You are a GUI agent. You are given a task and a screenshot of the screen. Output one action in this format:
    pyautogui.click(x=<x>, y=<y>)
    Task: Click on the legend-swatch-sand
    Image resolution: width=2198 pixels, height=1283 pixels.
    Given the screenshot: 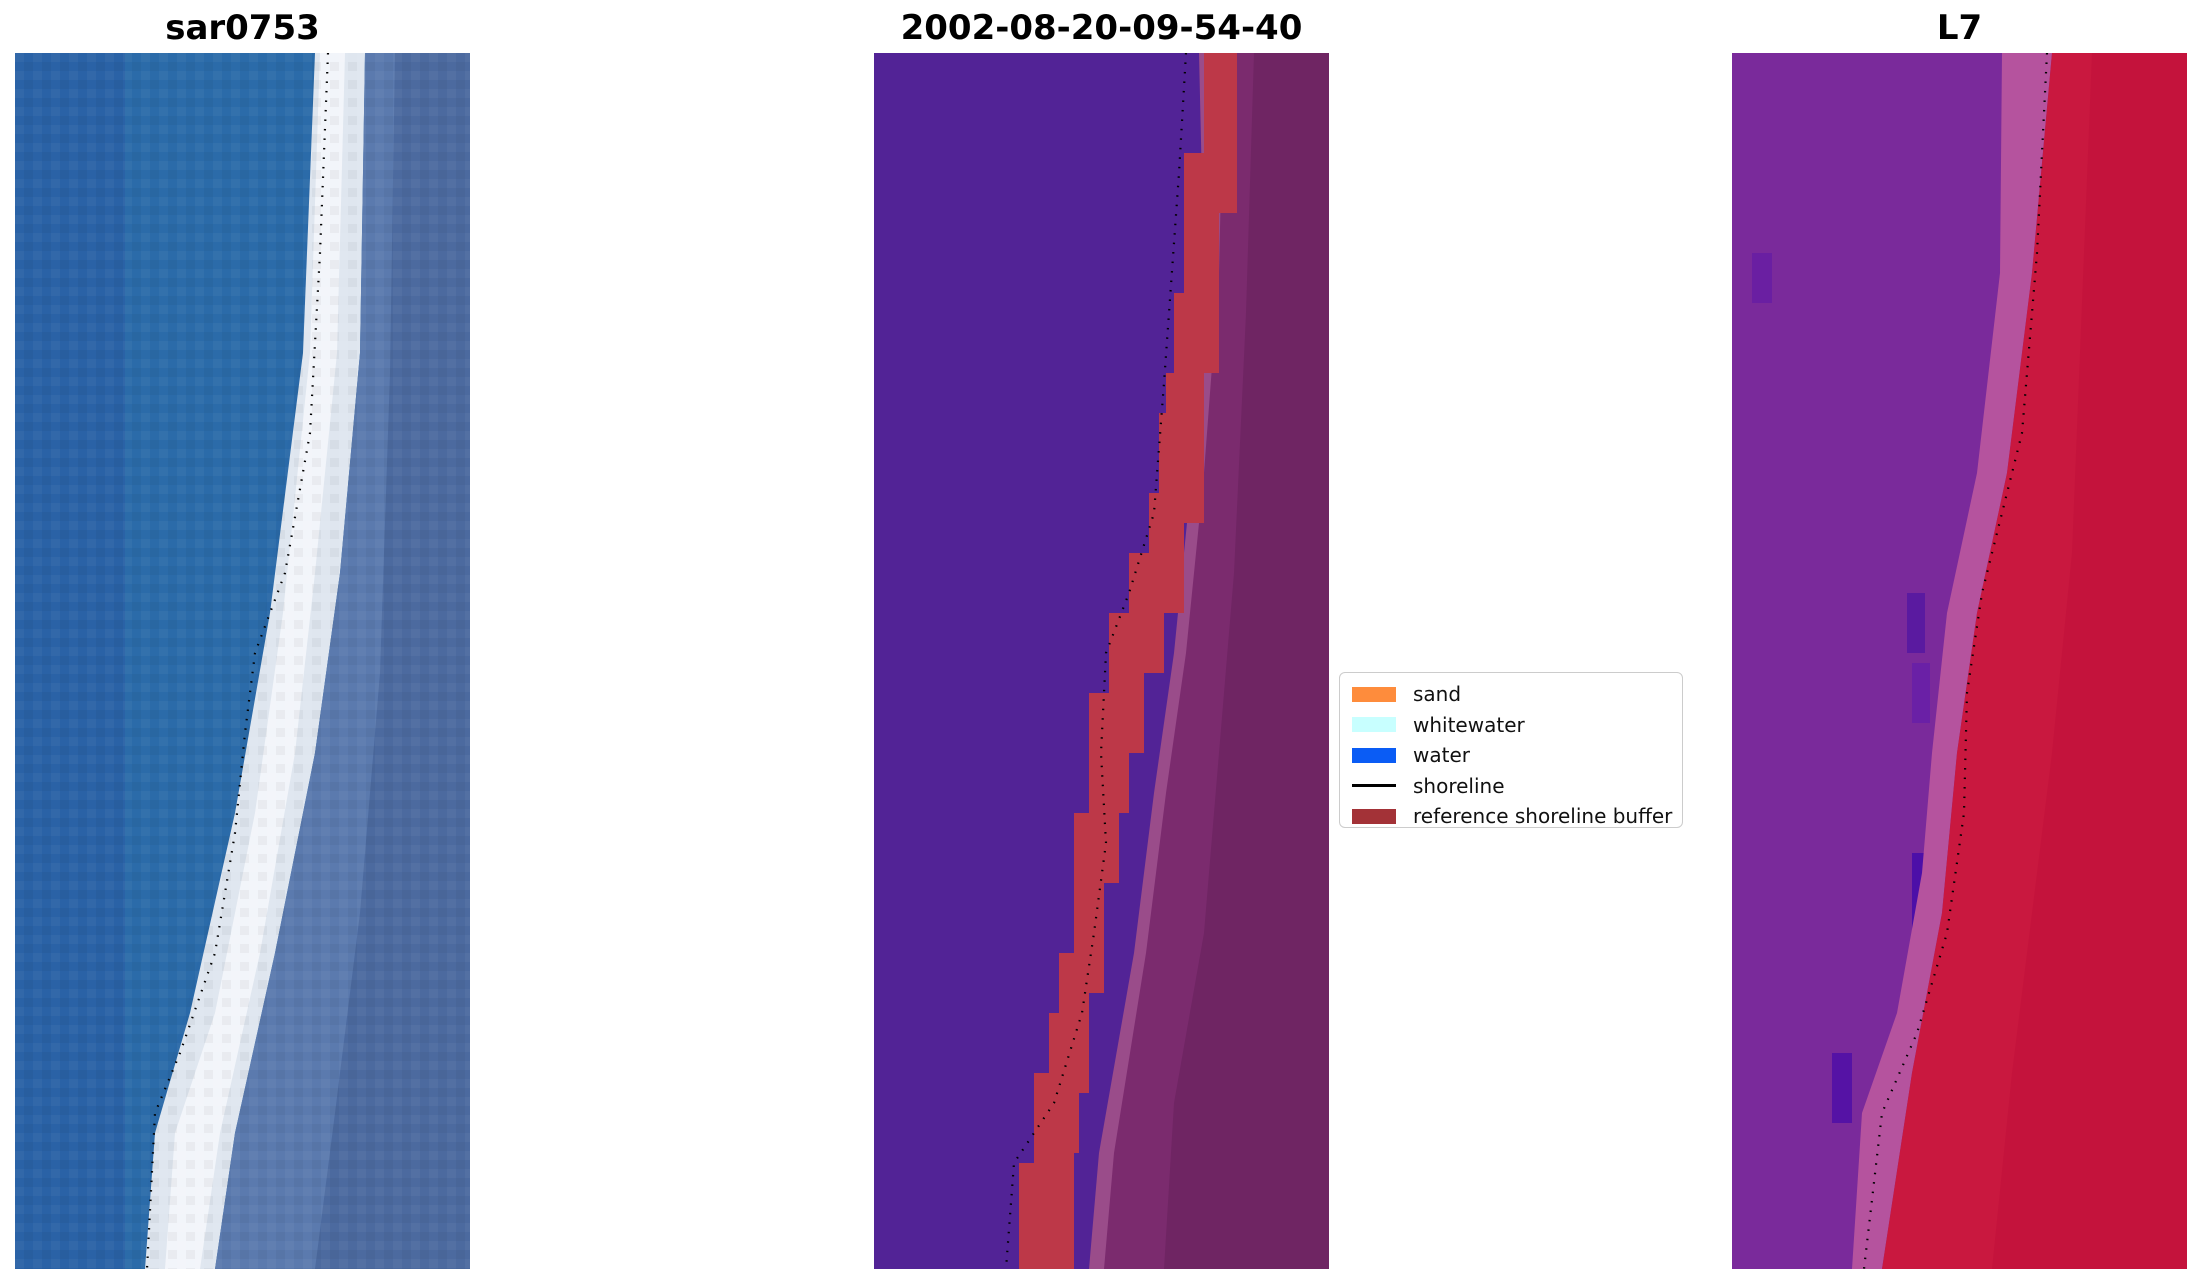 What is the action you would take?
    pyautogui.click(x=1374, y=694)
    